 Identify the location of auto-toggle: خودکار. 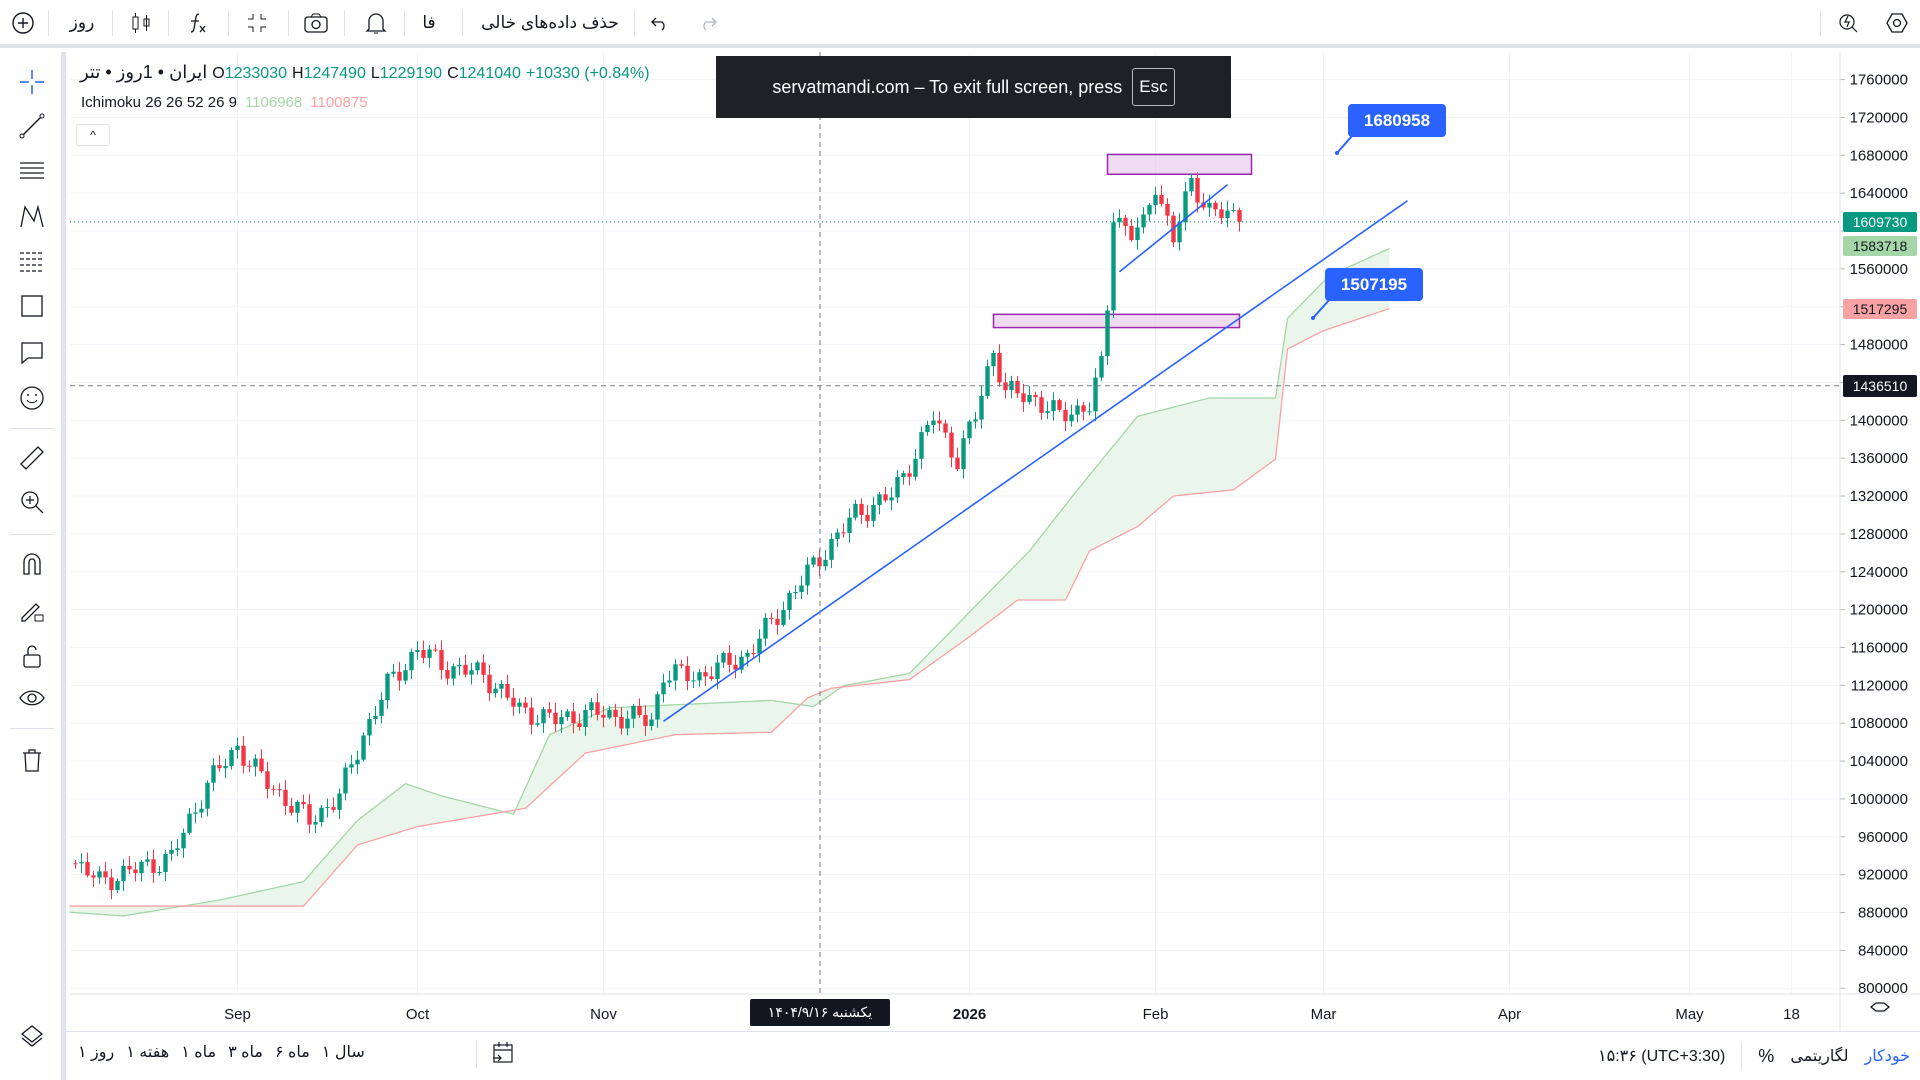
(1887, 1056).